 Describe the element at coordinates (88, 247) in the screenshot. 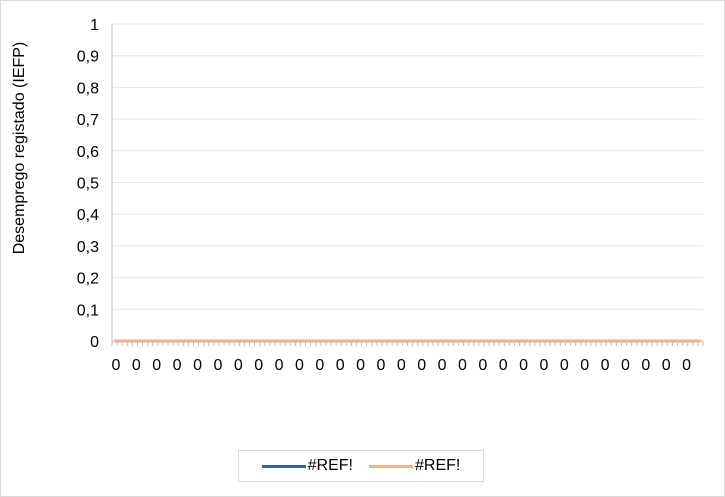

I see `y-tick-label: 0,3` at that location.